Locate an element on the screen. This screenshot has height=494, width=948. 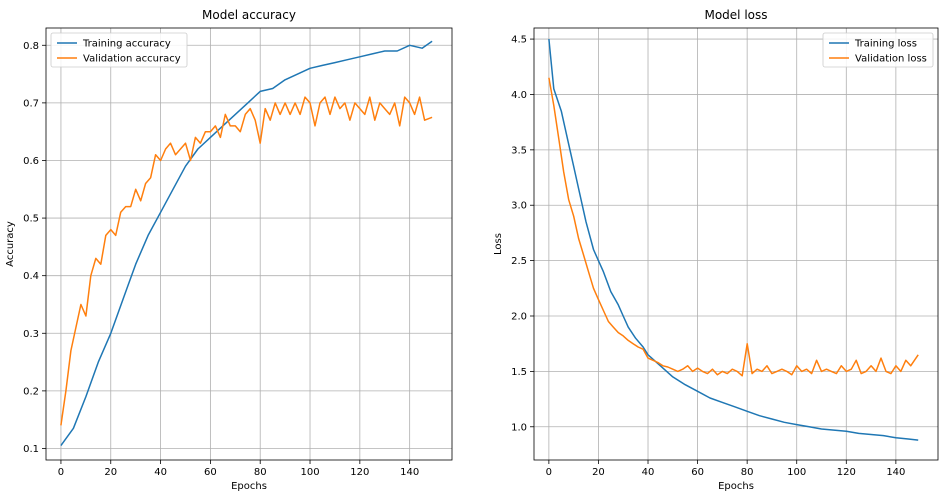
loss-chart-title: Model loss is located at coordinates (735, 15).